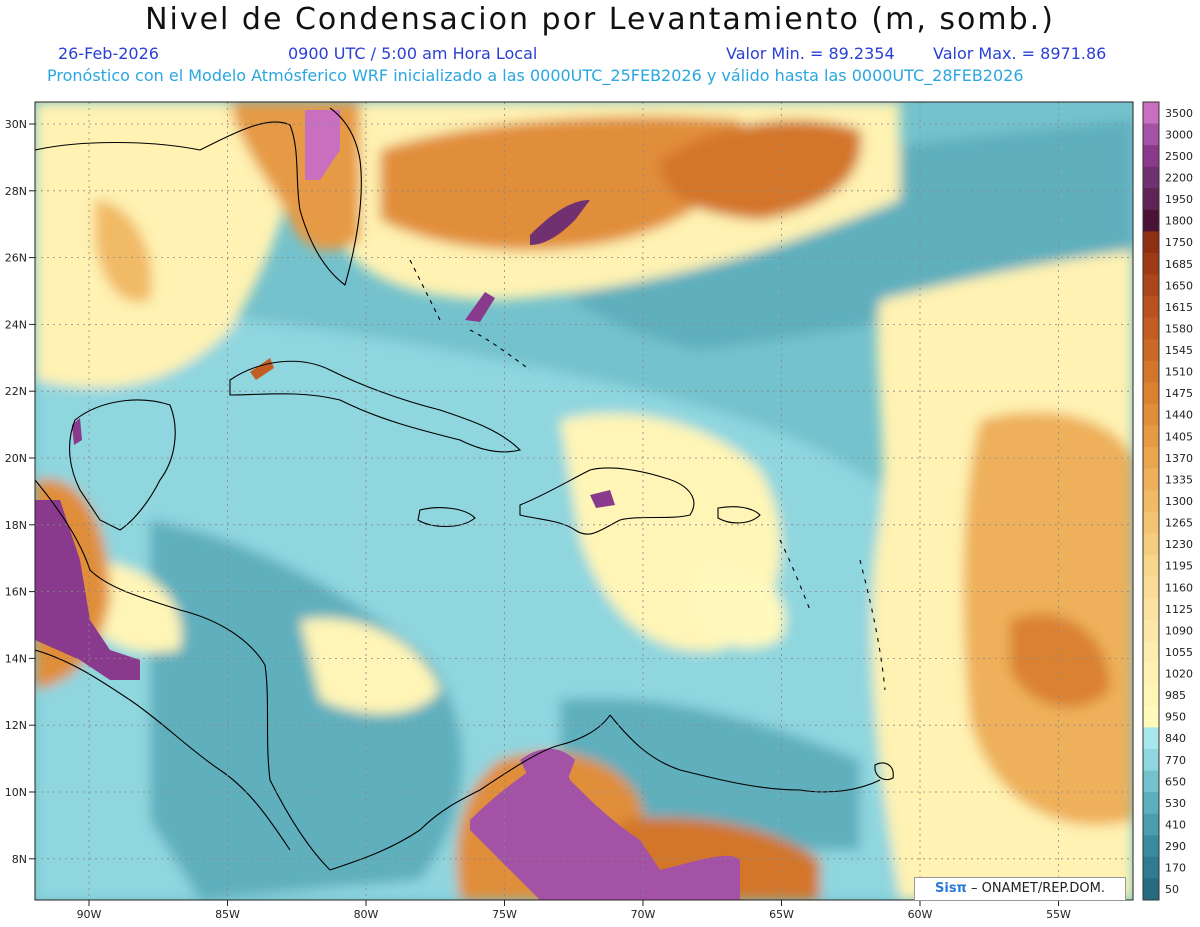 This screenshot has width=1200, height=927. I want to click on sispi-logo: Sisπ, so click(951, 888).